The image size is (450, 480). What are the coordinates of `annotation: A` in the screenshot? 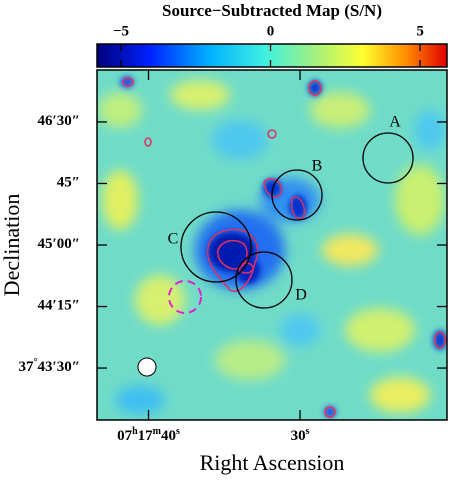 It's located at (395, 122).